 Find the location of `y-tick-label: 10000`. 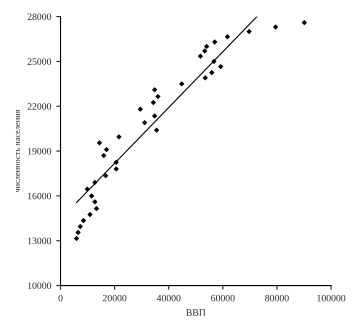

y-tick-label: 10000 is located at coordinates (40, 285).